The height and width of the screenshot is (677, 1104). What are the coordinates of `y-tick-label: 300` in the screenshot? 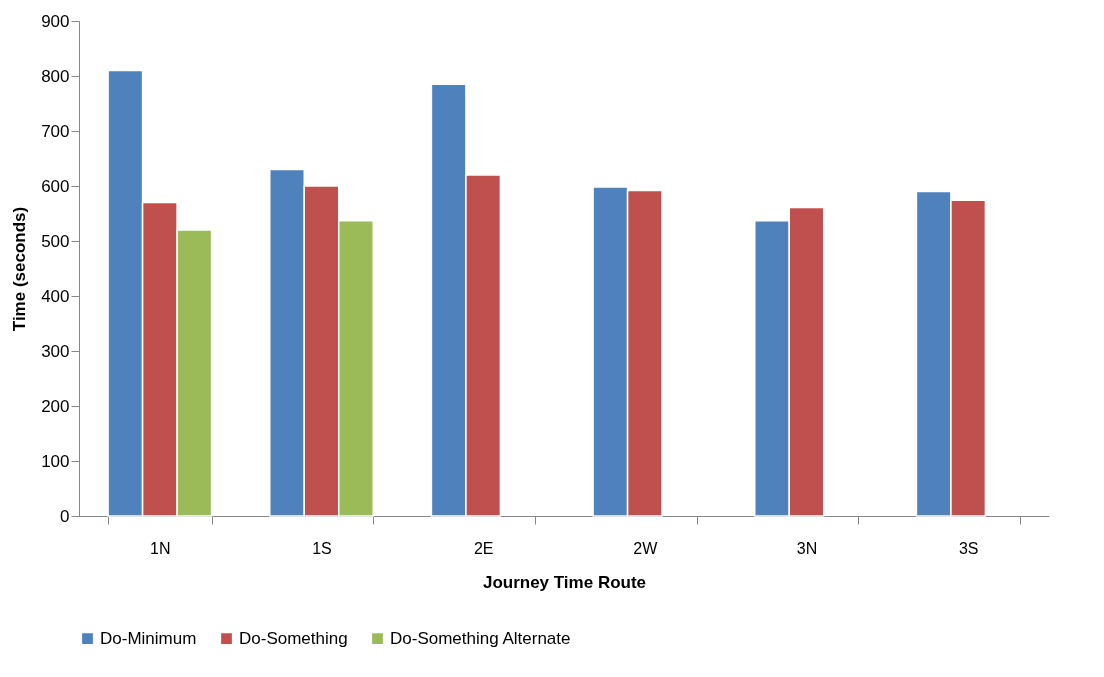 It's located at (55, 351).